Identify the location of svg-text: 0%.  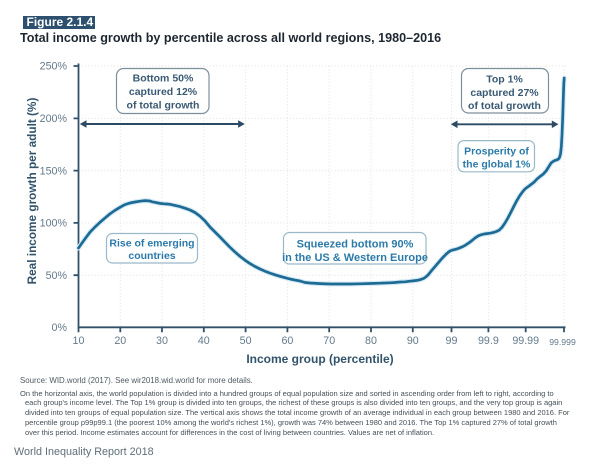
(60, 328).